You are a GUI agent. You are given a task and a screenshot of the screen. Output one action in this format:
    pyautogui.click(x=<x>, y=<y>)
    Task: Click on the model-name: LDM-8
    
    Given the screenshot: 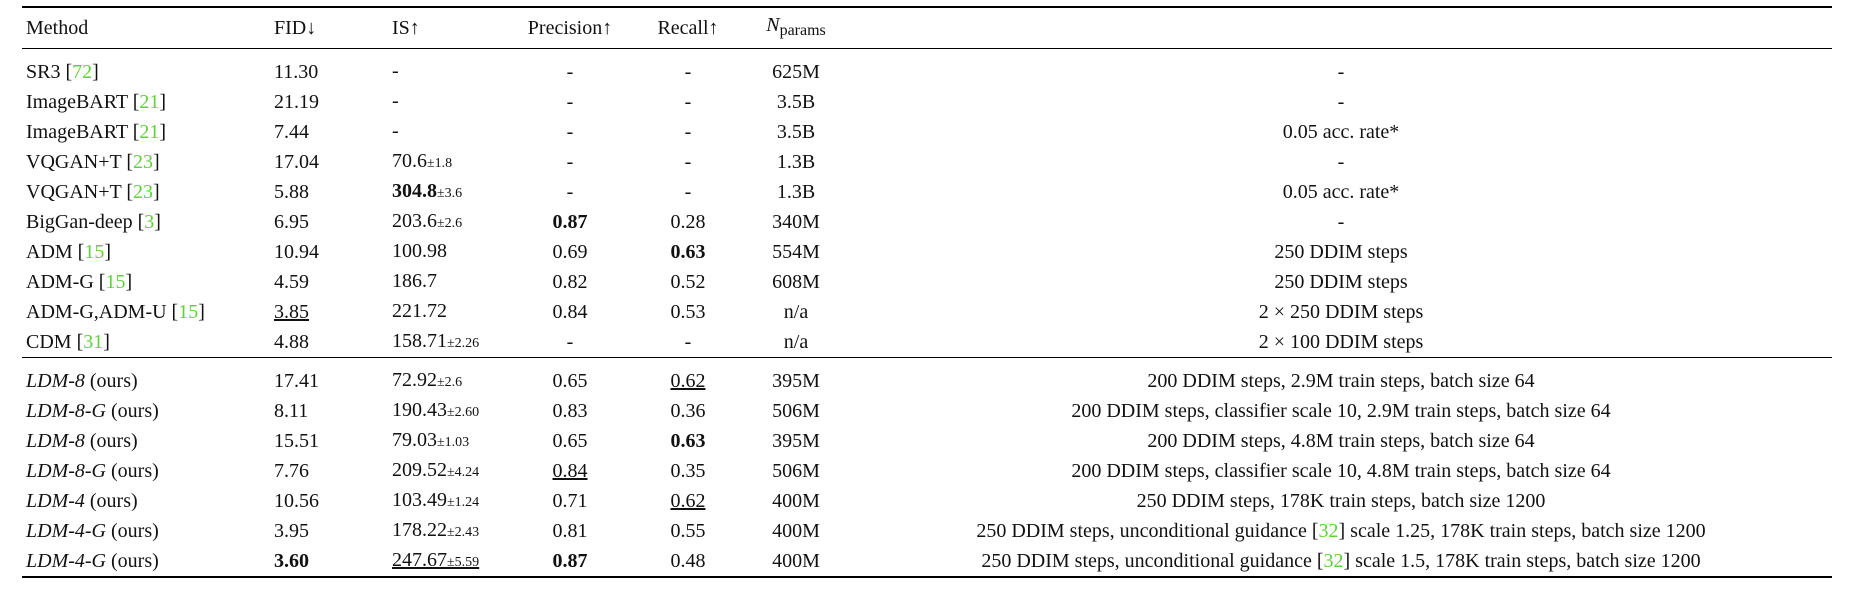 What is the action you would take?
    pyautogui.click(x=55, y=381)
    